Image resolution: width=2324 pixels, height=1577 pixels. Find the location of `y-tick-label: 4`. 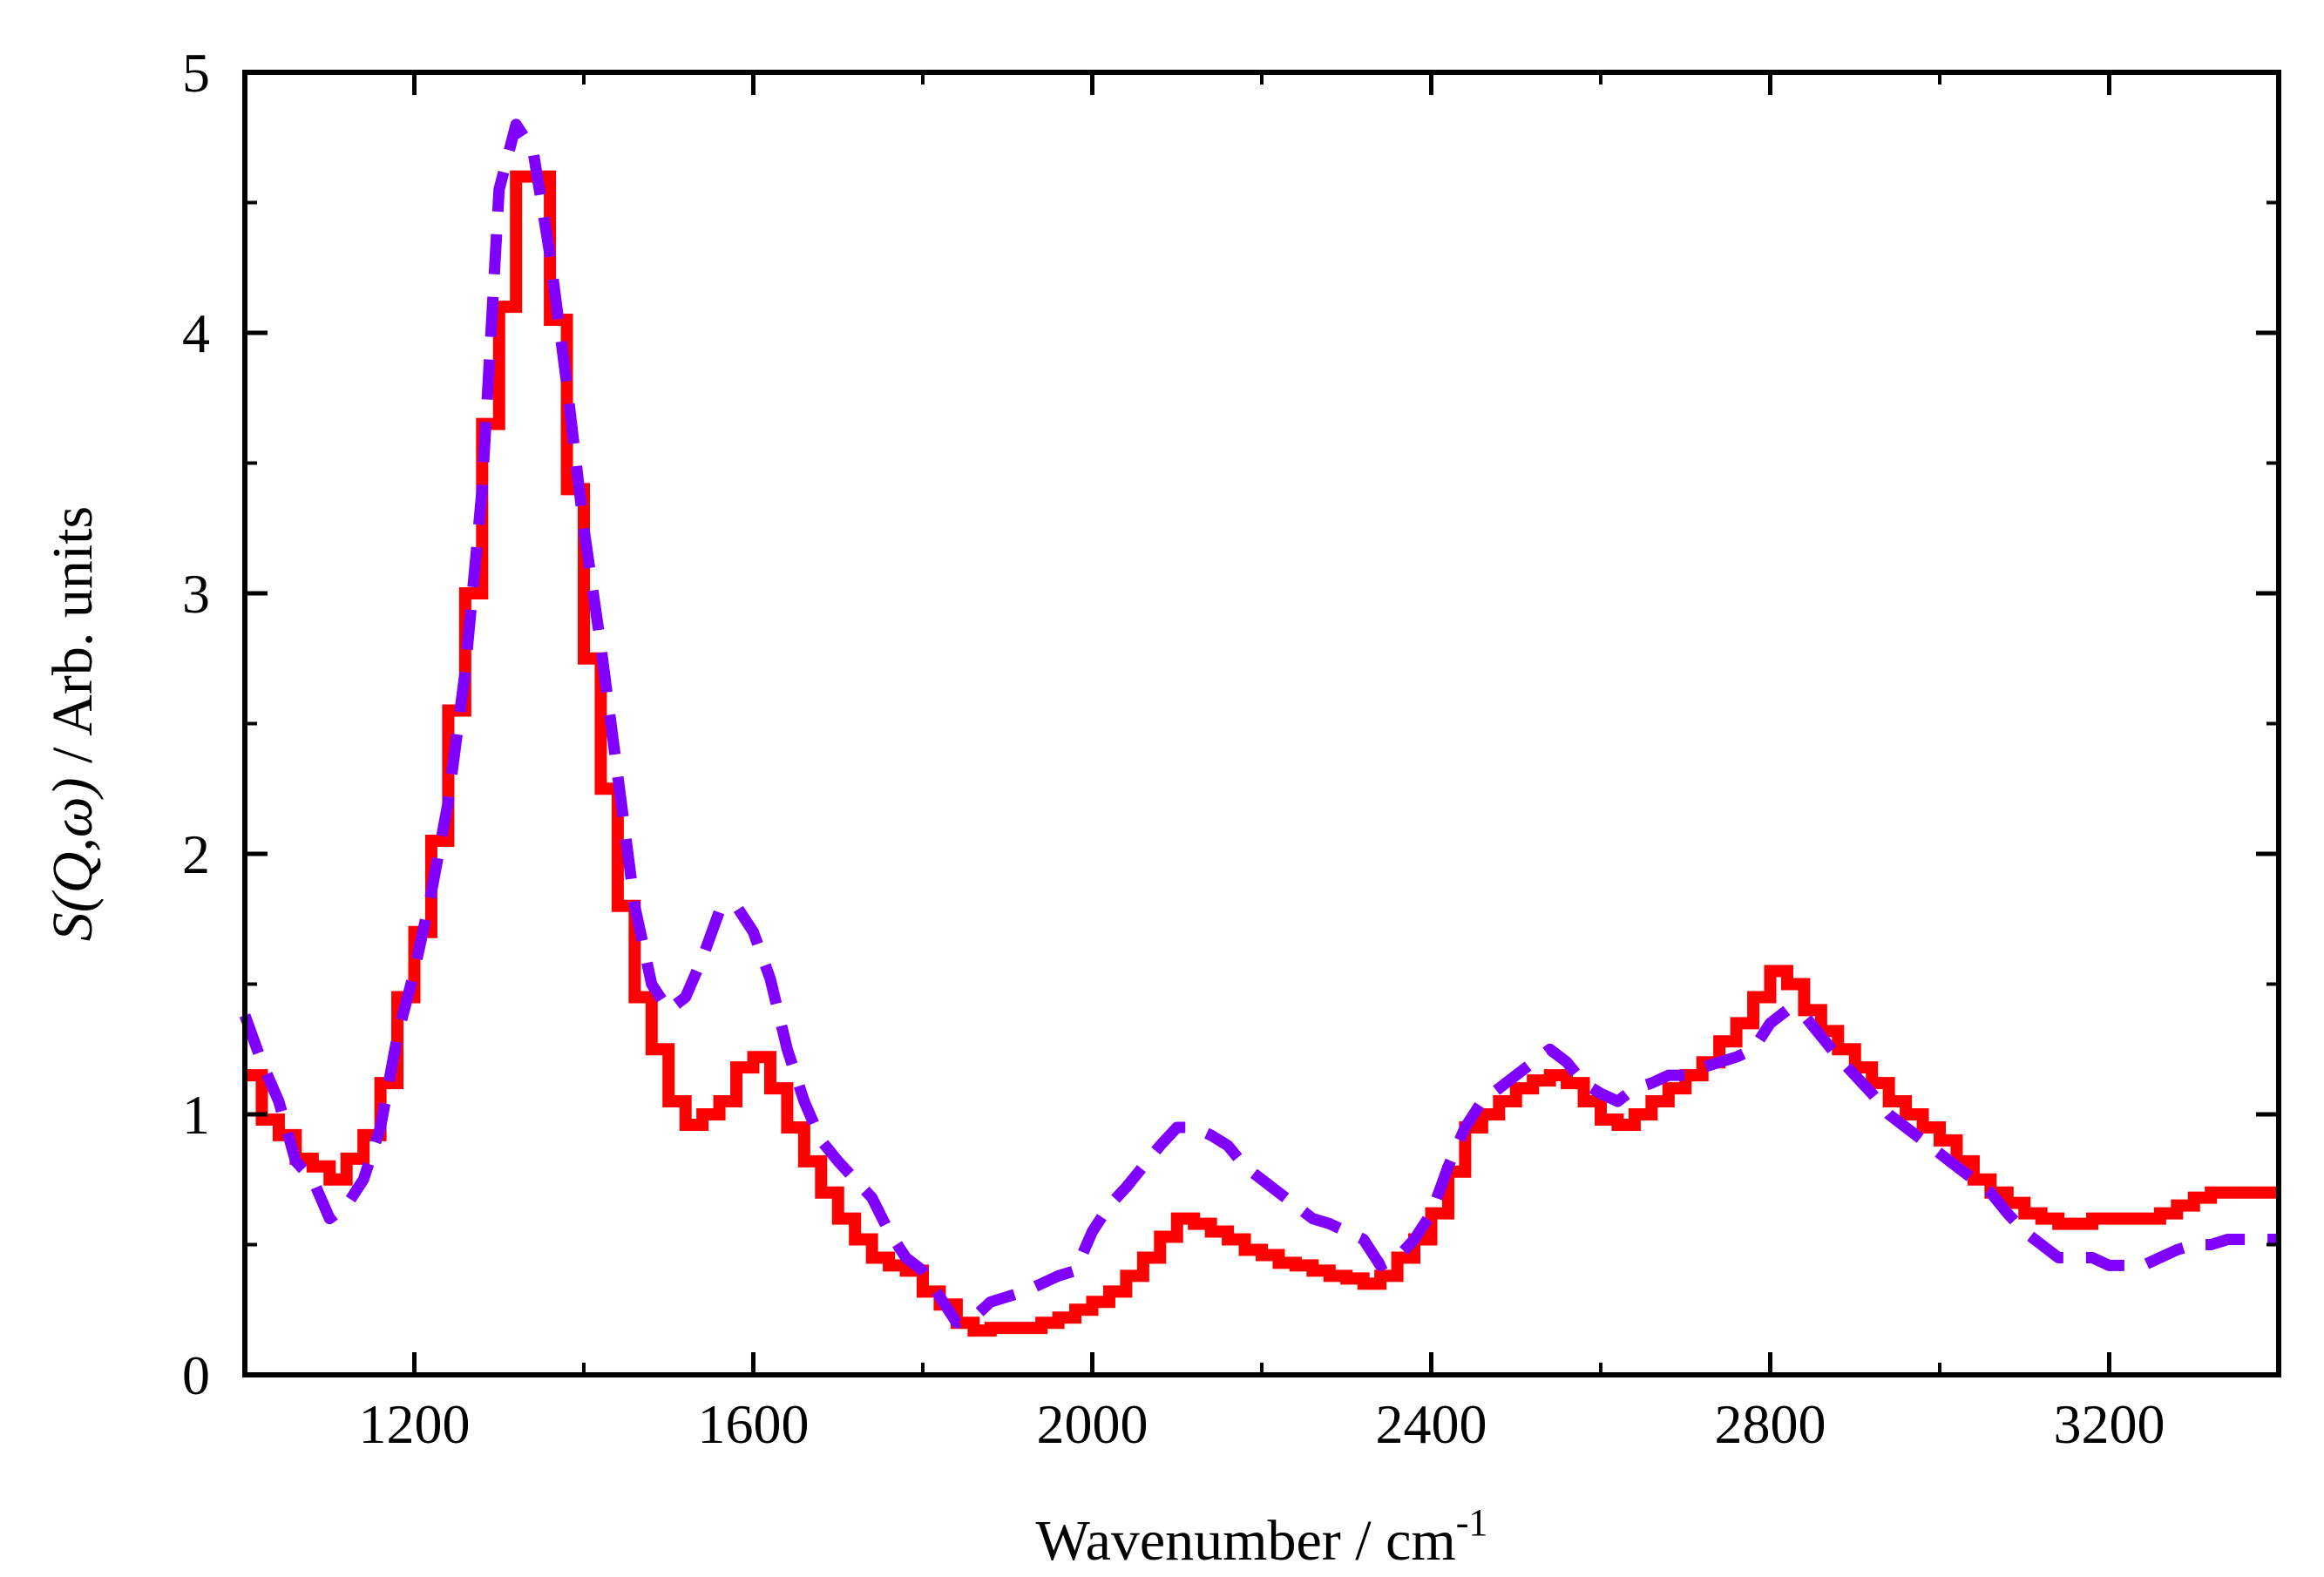

y-tick-label: 4 is located at coordinates (196, 333).